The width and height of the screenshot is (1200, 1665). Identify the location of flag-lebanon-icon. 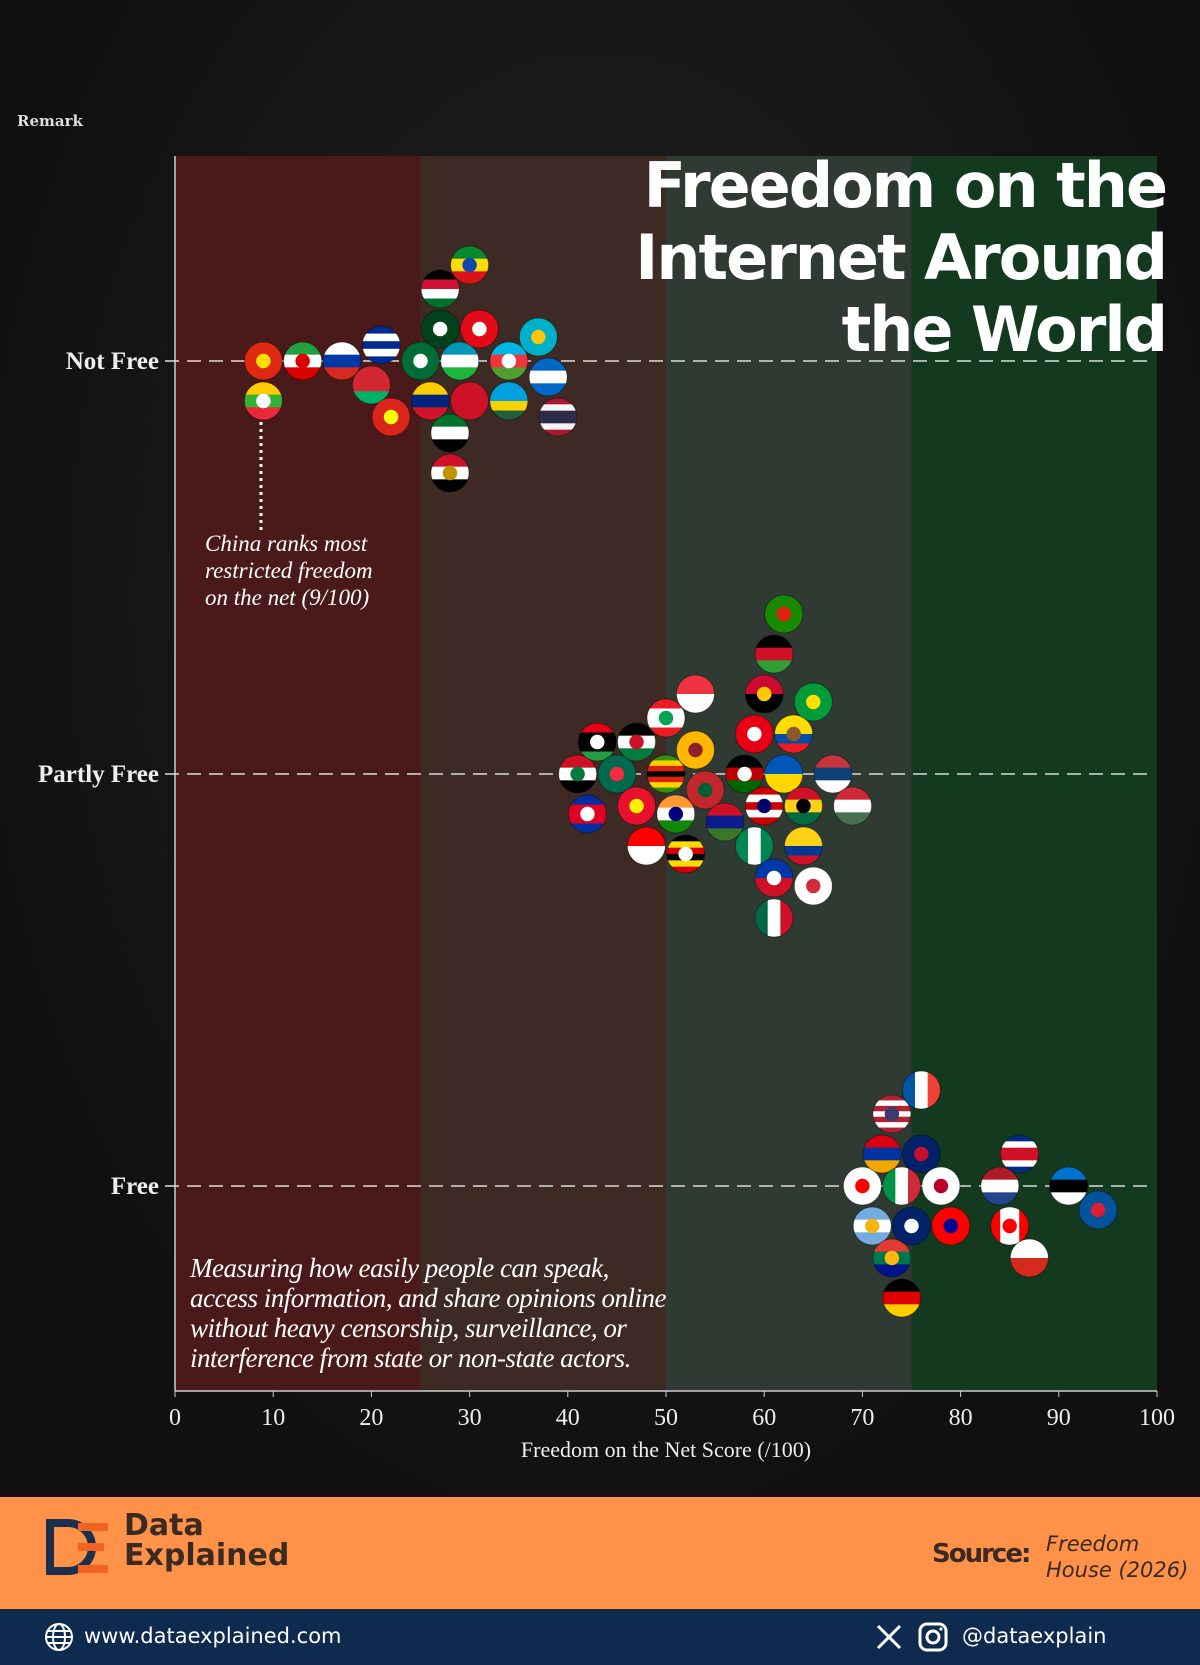
(666, 718).